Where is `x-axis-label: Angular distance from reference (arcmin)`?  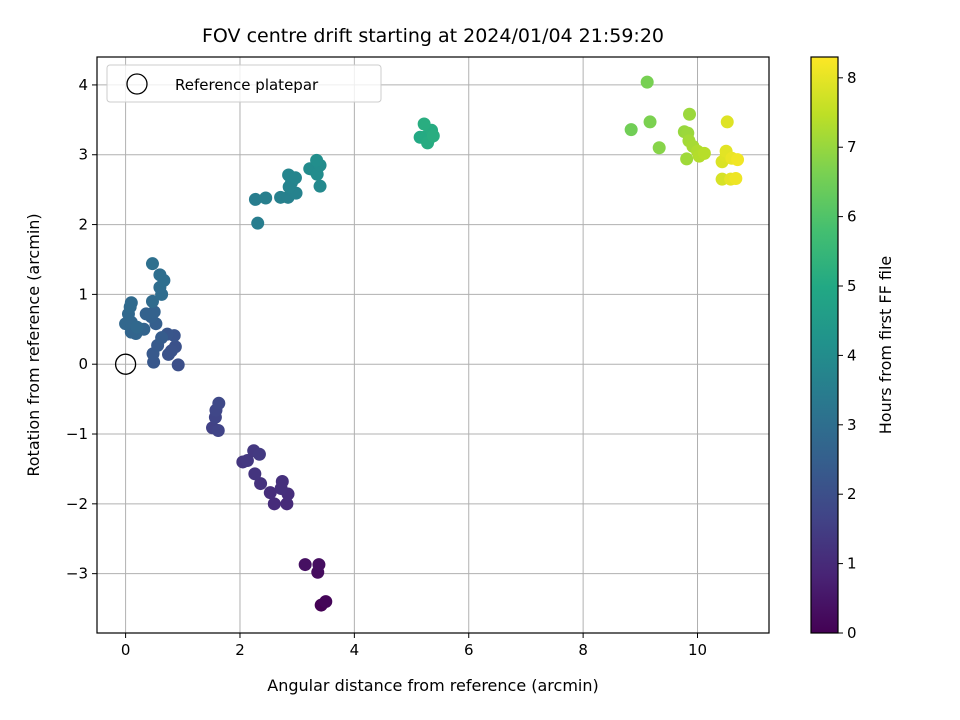
x-axis-label: Angular distance from reference (arcmin) is located at coordinates (432, 685).